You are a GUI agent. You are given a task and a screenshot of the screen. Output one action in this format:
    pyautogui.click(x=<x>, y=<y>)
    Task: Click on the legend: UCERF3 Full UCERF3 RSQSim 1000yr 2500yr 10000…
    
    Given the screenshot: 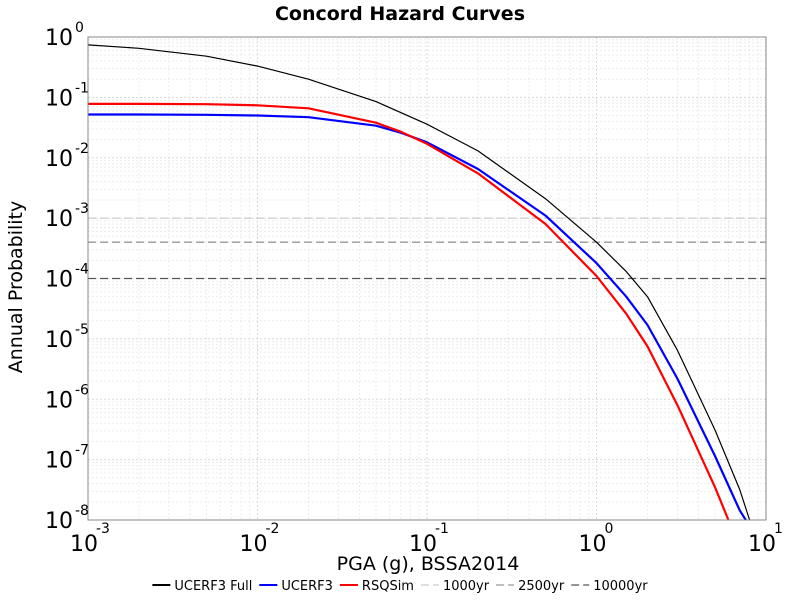 What is the action you would take?
    pyautogui.click(x=400, y=586)
    